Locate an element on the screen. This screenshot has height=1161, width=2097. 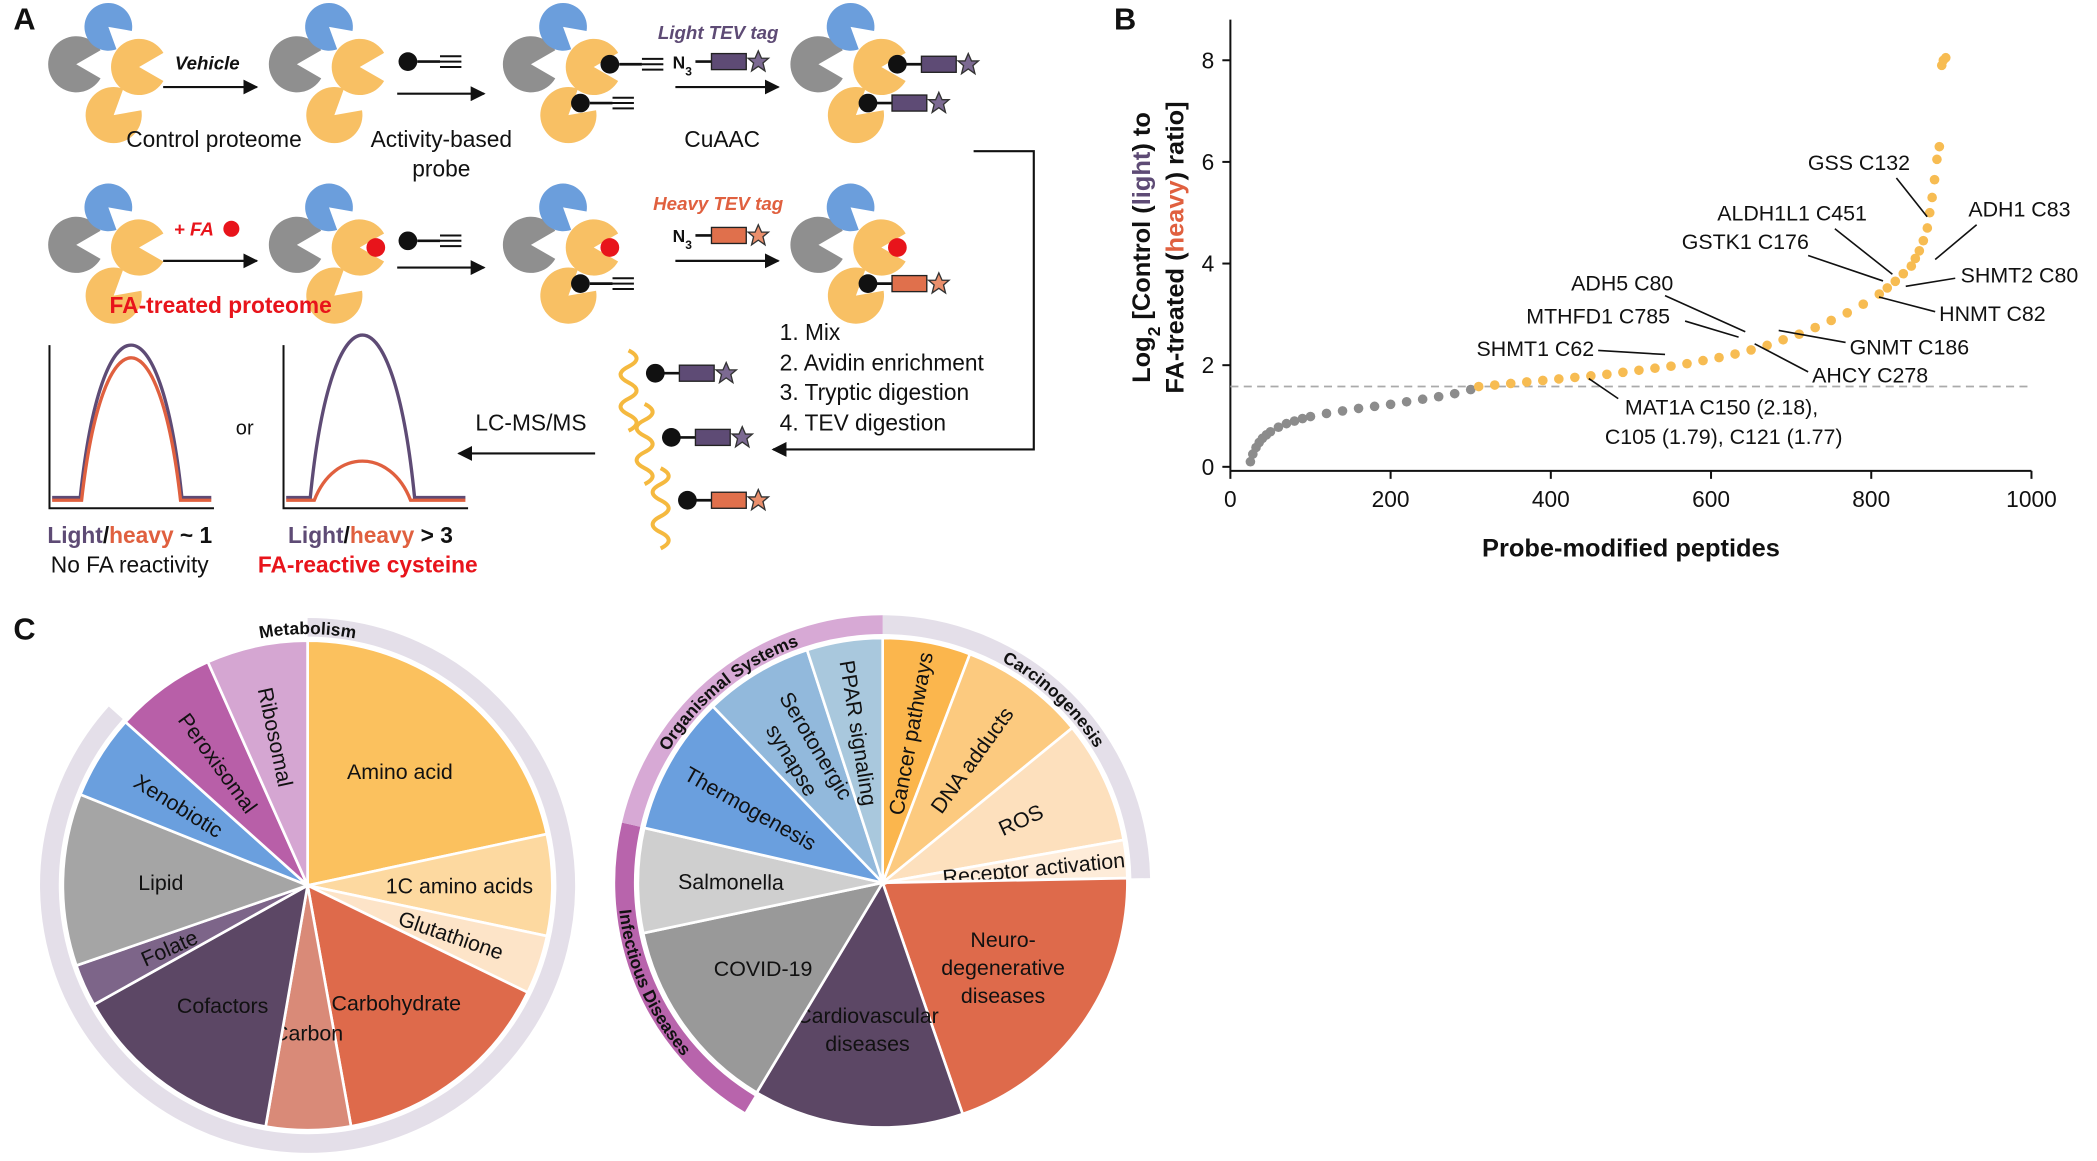
y-axis-label-part: heavy is located at coordinates (1176, 216).